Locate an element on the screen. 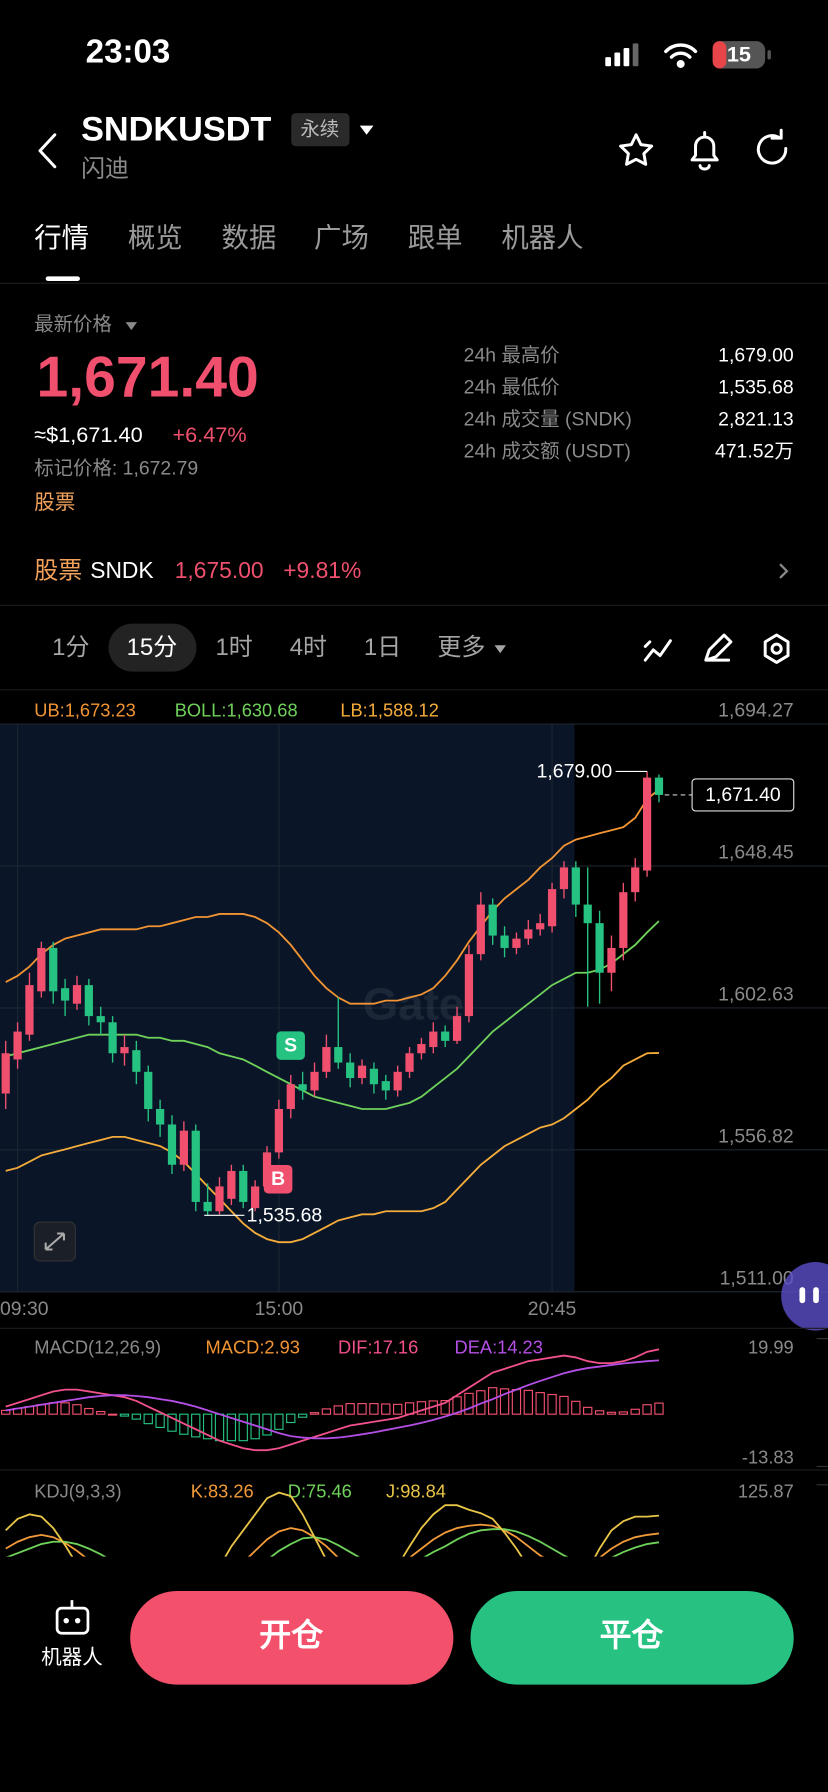 The image size is (828, 1792). sell-mark: S is located at coordinates (290, 1045).